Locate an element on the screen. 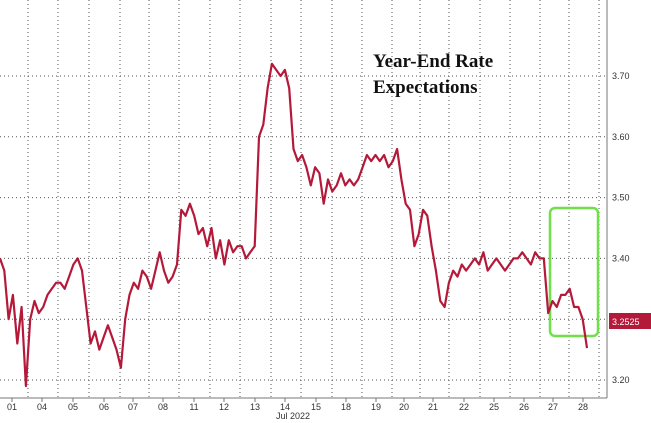 This screenshot has width=651, height=423. x-tick-label: 13 is located at coordinates (255, 407).